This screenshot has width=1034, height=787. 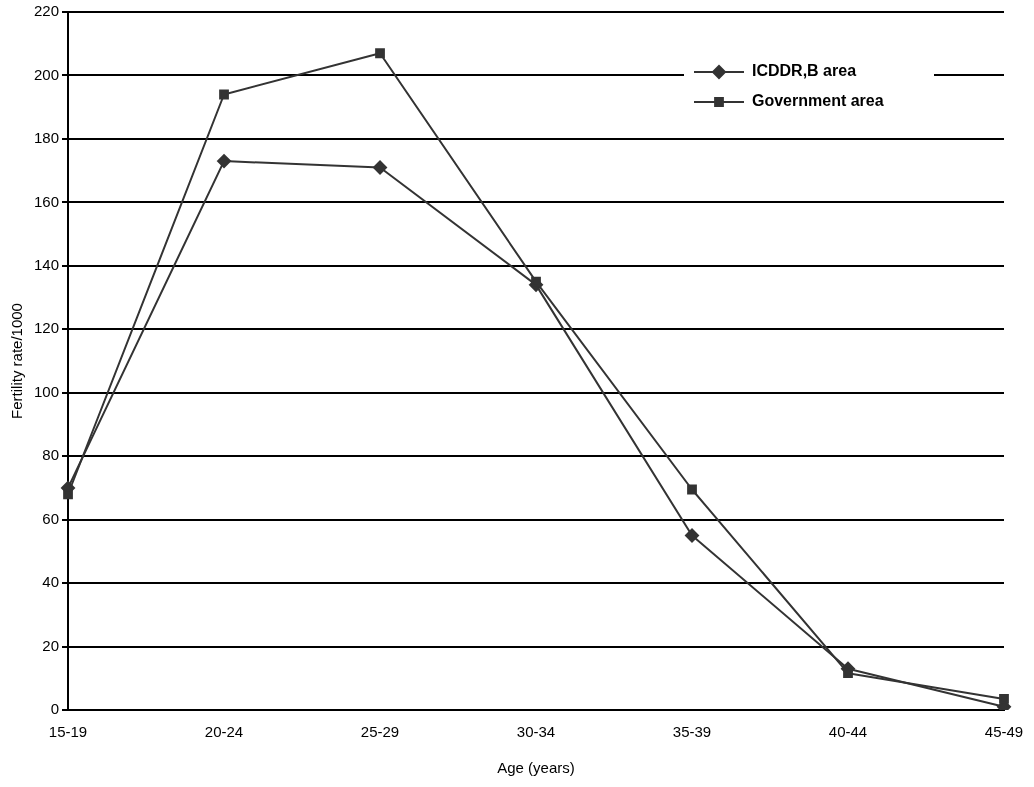 What do you see at coordinates (380, 732) in the screenshot?
I see `x-tick-label: 25-29` at bounding box center [380, 732].